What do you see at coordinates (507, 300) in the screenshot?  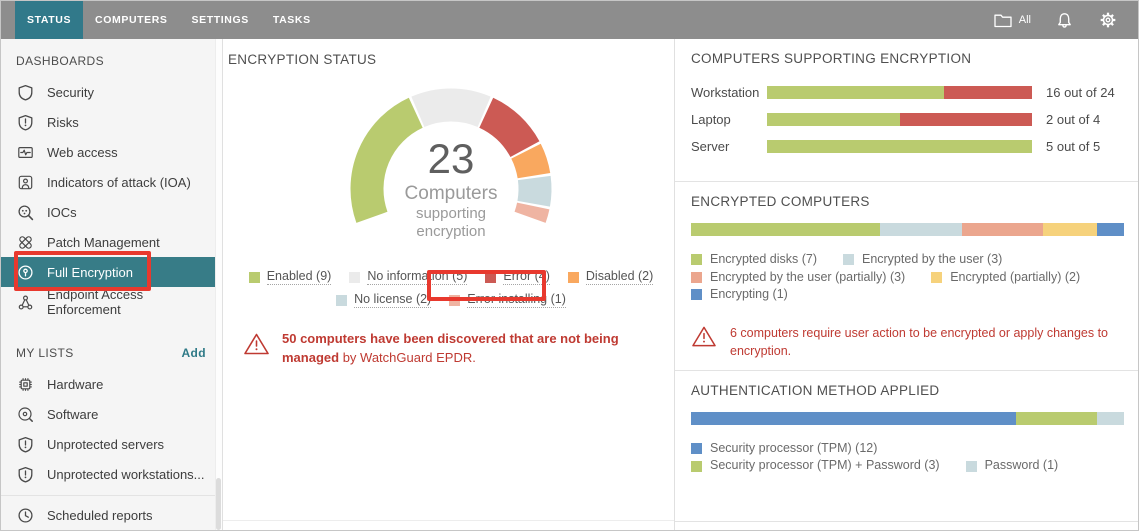 I see `legend-item-error-installing: Error installing (1)` at bounding box center [507, 300].